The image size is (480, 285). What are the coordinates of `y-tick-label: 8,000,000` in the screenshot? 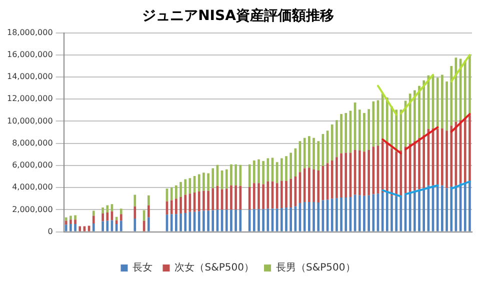 It's located at (32, 143).